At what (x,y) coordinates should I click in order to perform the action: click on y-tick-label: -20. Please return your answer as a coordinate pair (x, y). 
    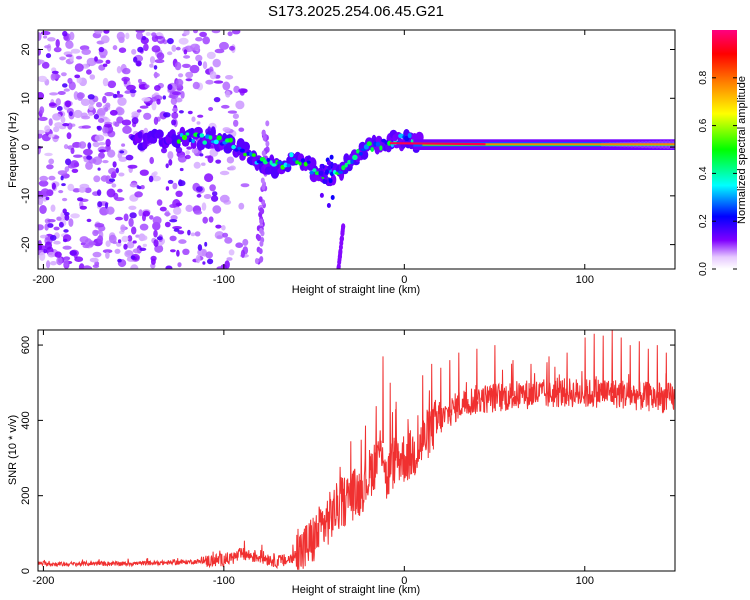
    Looking at the image, I should click on (26, 245).